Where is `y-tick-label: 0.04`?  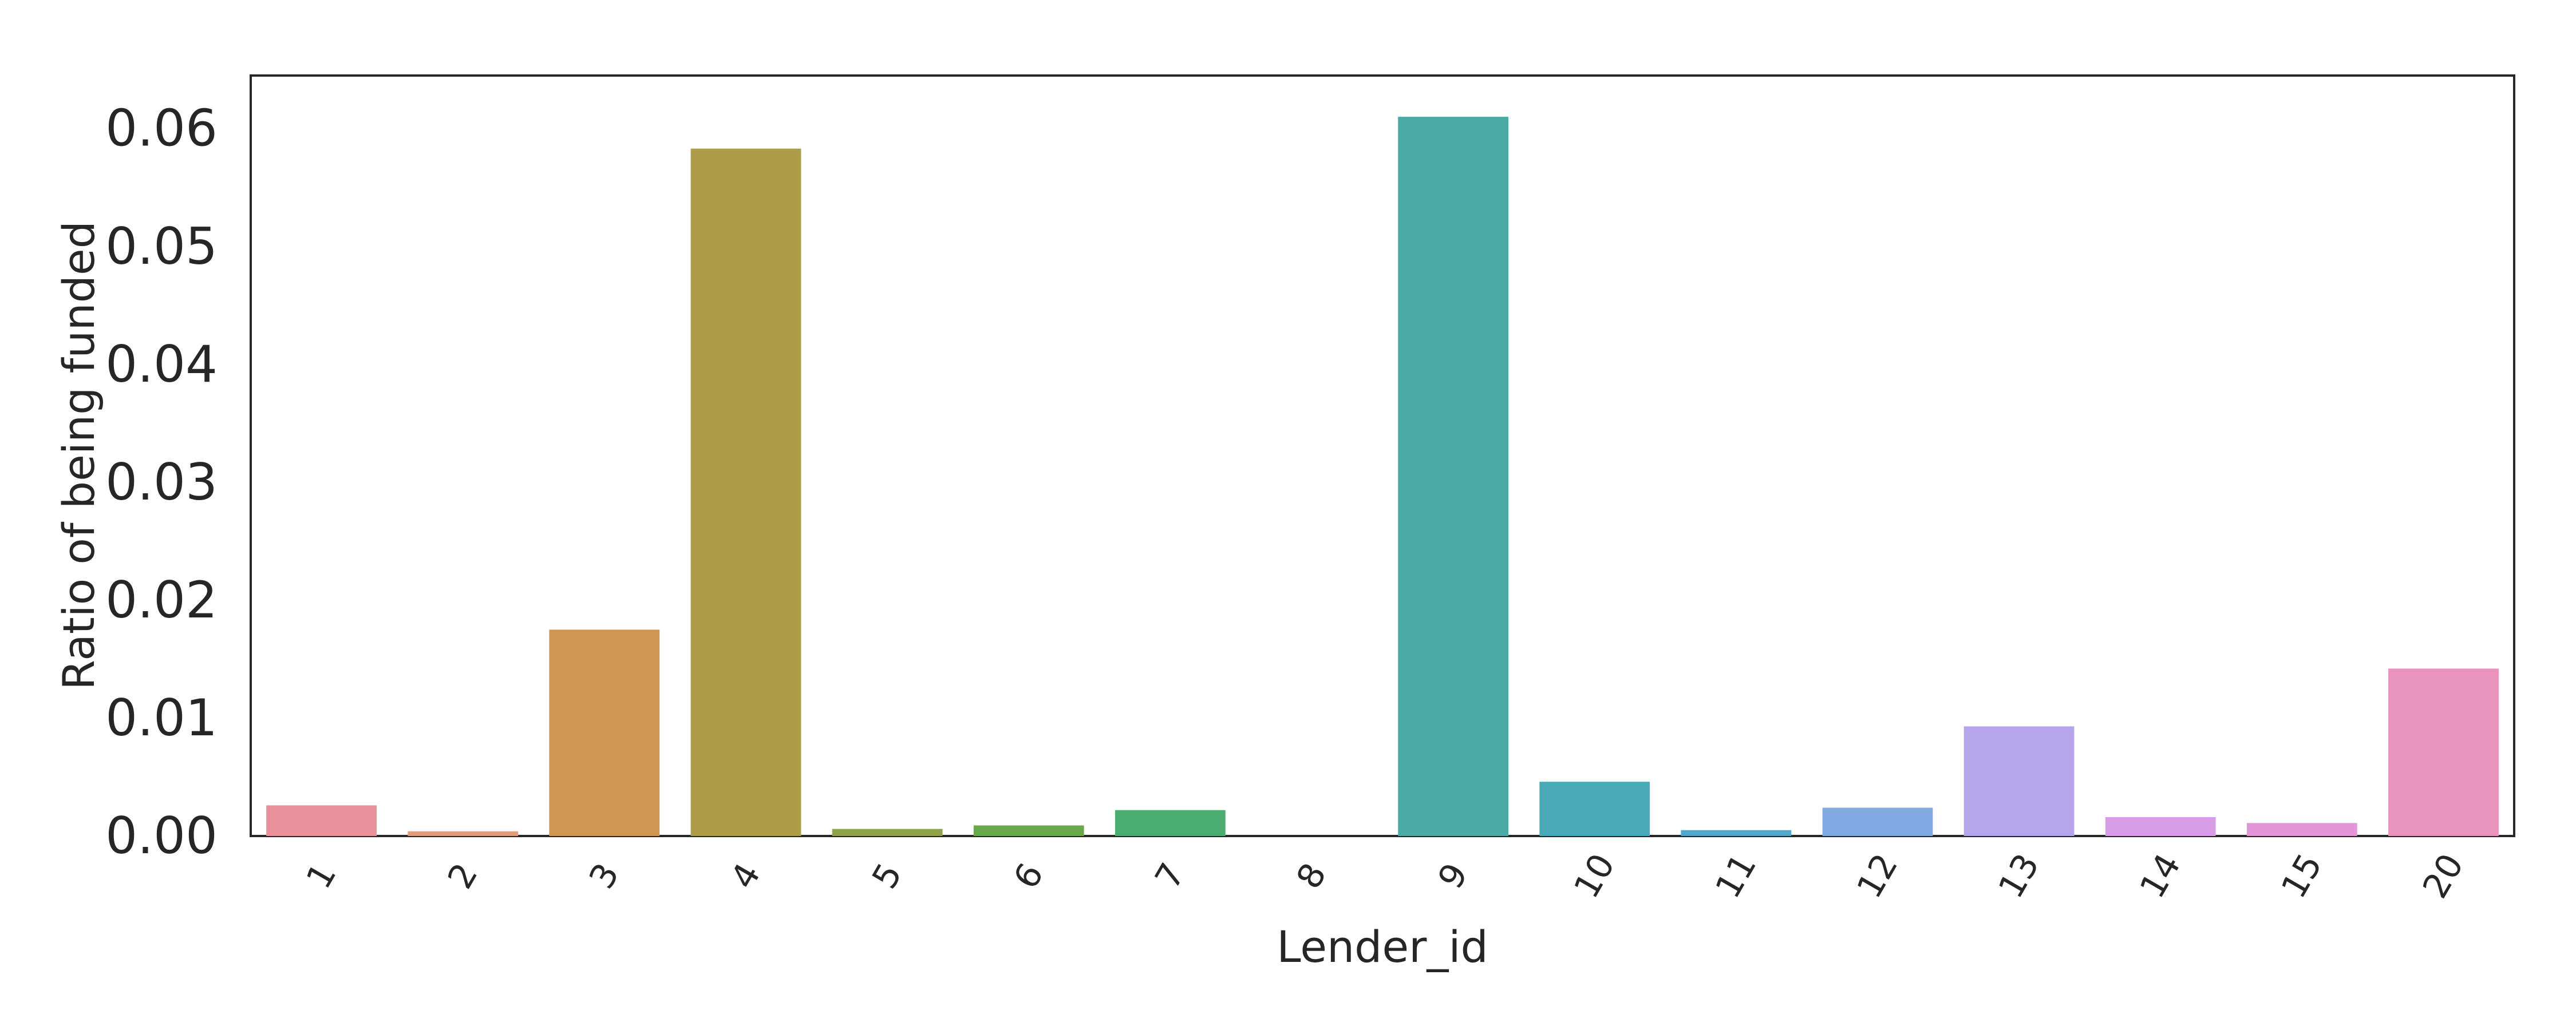
y-tick-label: 0.04 is located at coordinates (161, 364).